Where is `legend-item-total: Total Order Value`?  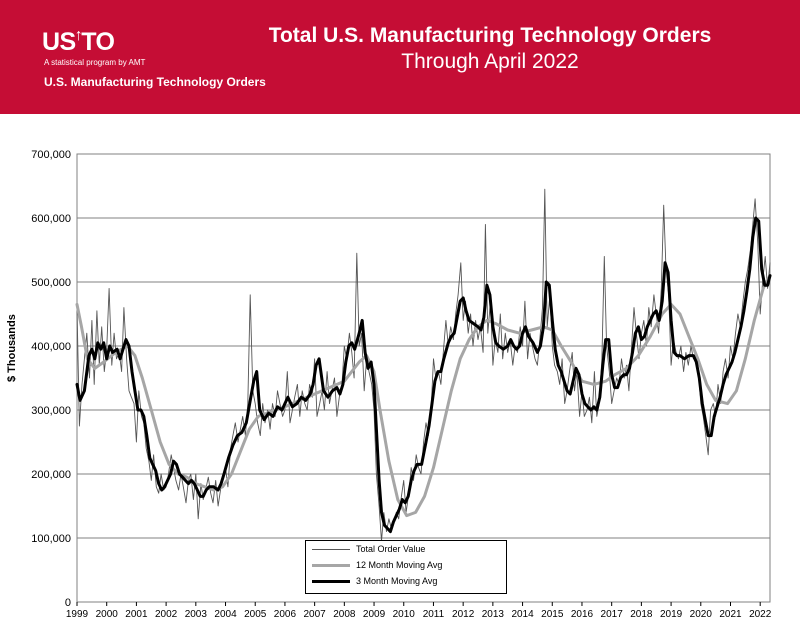
legend-item-total: Total Order Value is located at coordinates (368, 551).